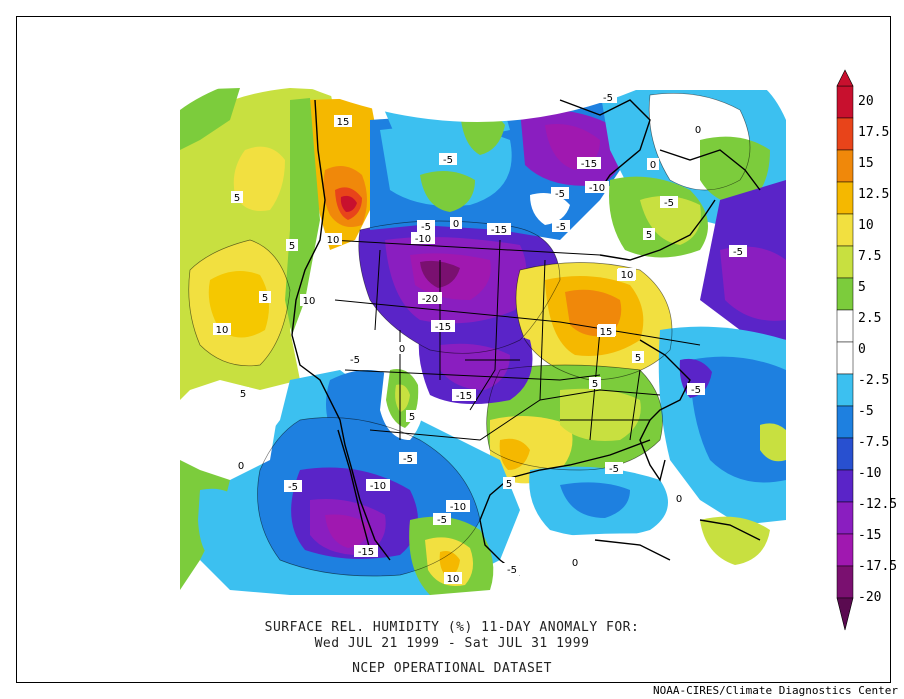 This screenshot has height=699, width=904. I want to click on colorbar-tick-label: -2.5, so click(874, 380).